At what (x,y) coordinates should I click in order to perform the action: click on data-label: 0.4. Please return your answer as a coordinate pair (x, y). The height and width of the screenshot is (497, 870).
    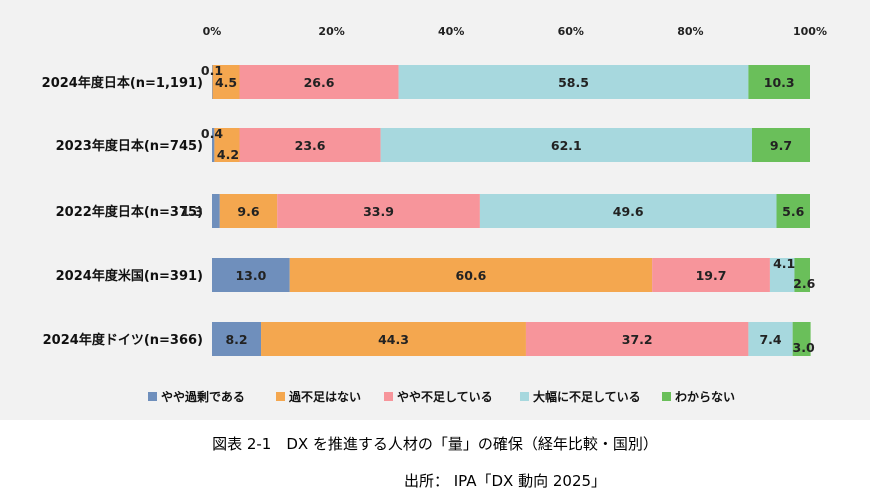
    Looking at the image, I should click on (212, 133).